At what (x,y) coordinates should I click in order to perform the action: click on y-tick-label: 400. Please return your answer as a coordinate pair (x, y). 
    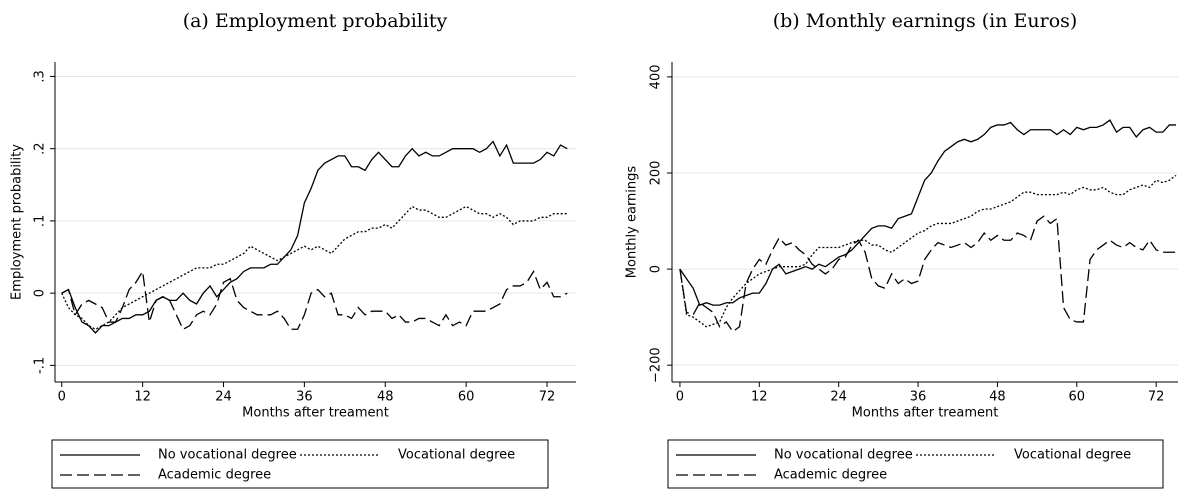
    Looking at the image, I should click on (656, 76).